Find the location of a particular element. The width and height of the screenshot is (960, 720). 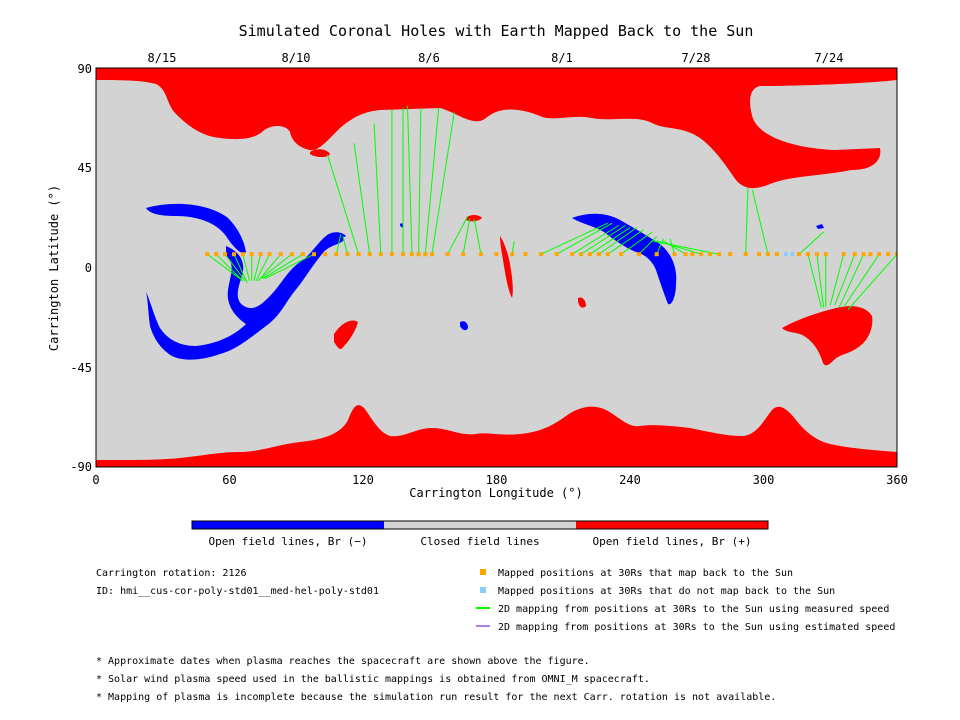

y-tick-label: 90 is located at coordinates (85, 69).